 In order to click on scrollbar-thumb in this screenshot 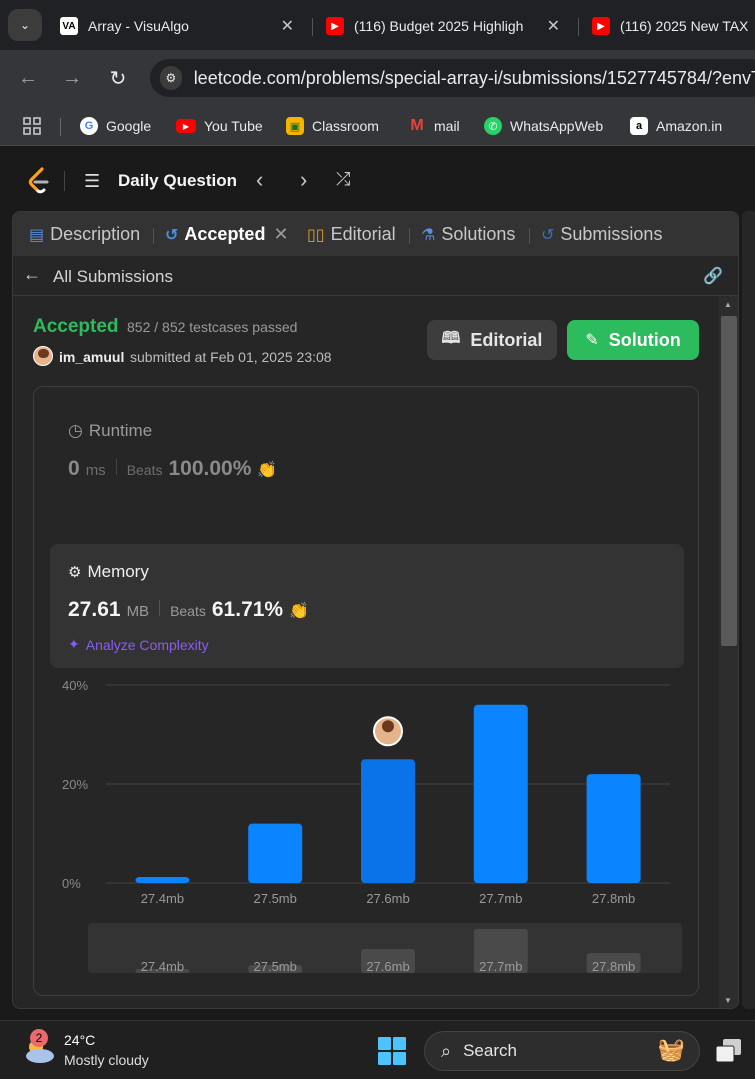, I will do `click(729, 481)`.